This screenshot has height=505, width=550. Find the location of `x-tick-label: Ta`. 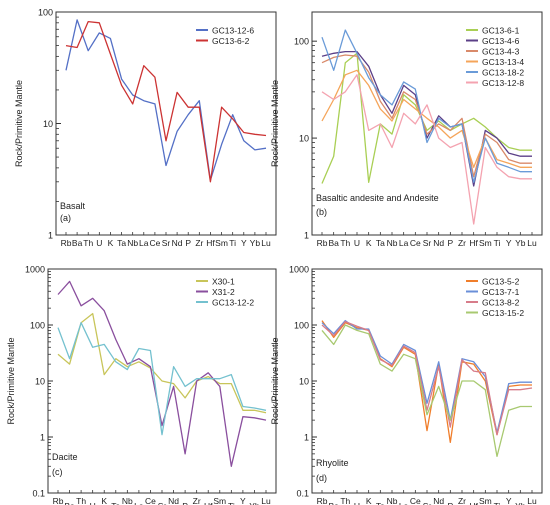

x-tick-label: Ta is located at coordinates (115, 503).